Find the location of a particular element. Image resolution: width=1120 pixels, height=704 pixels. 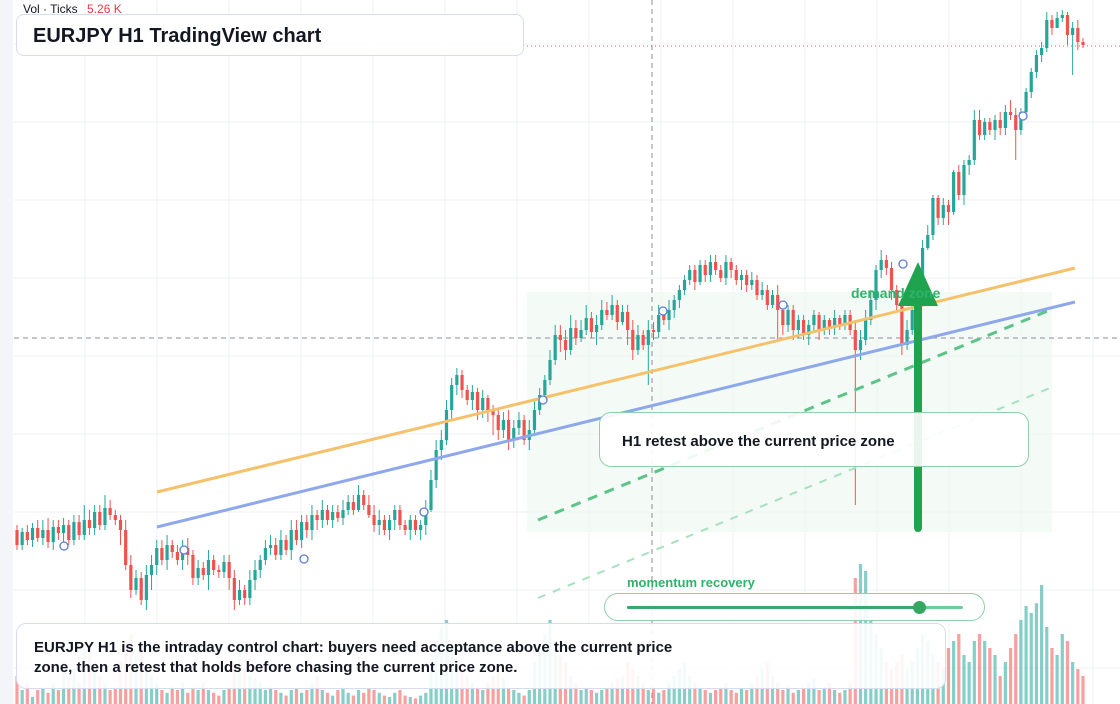

momentum-slider is located at coordinates (794, 607).